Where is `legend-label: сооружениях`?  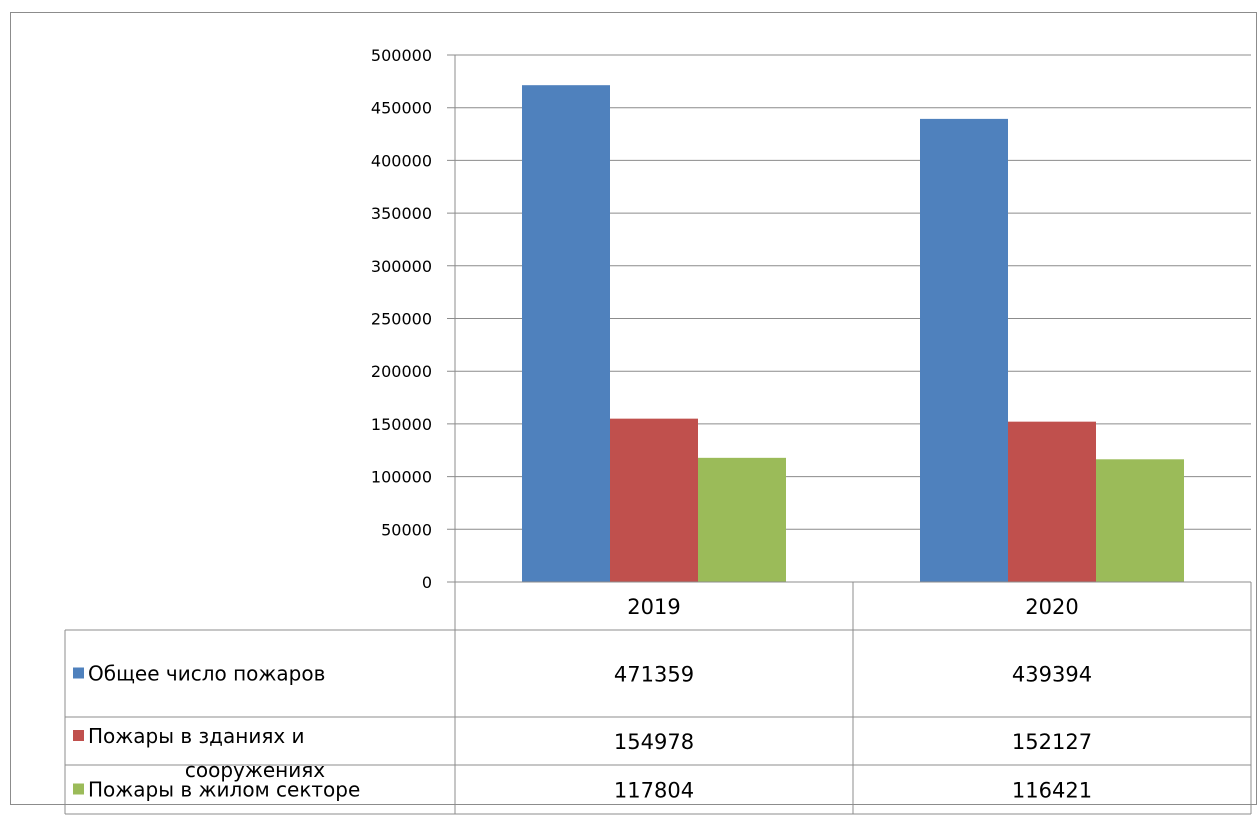 legend-label: сооружениях is located at coordinates (255, 770).